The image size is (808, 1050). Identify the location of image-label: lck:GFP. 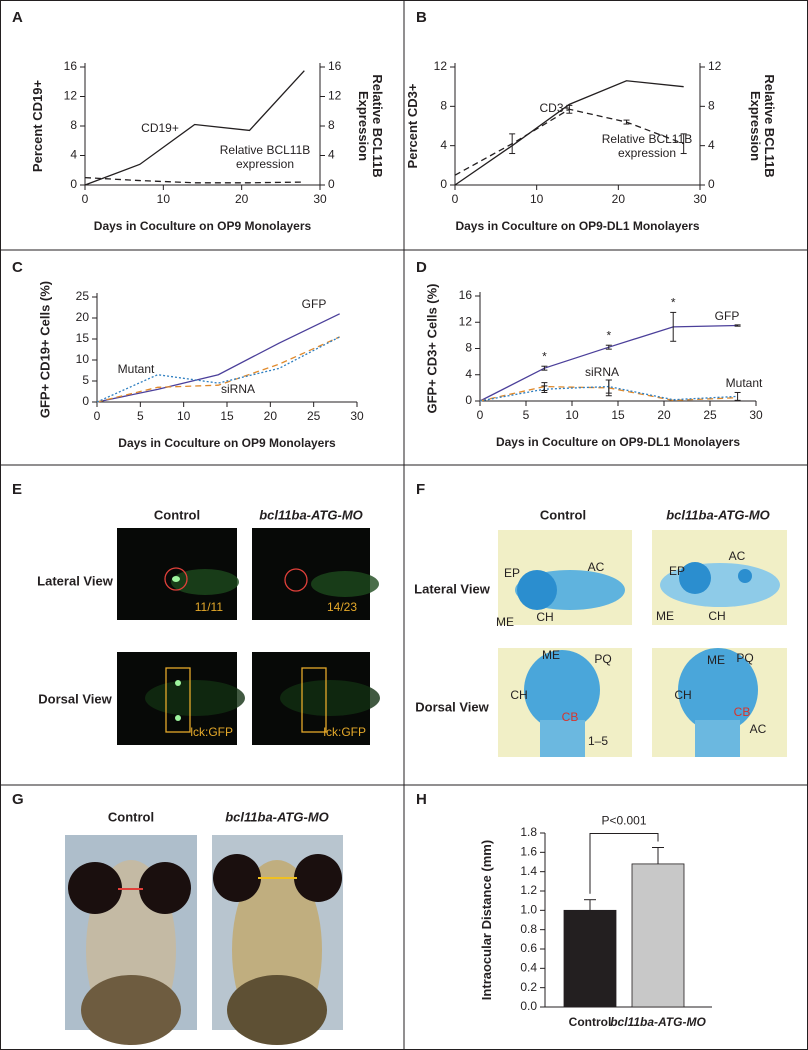
(211, 732).